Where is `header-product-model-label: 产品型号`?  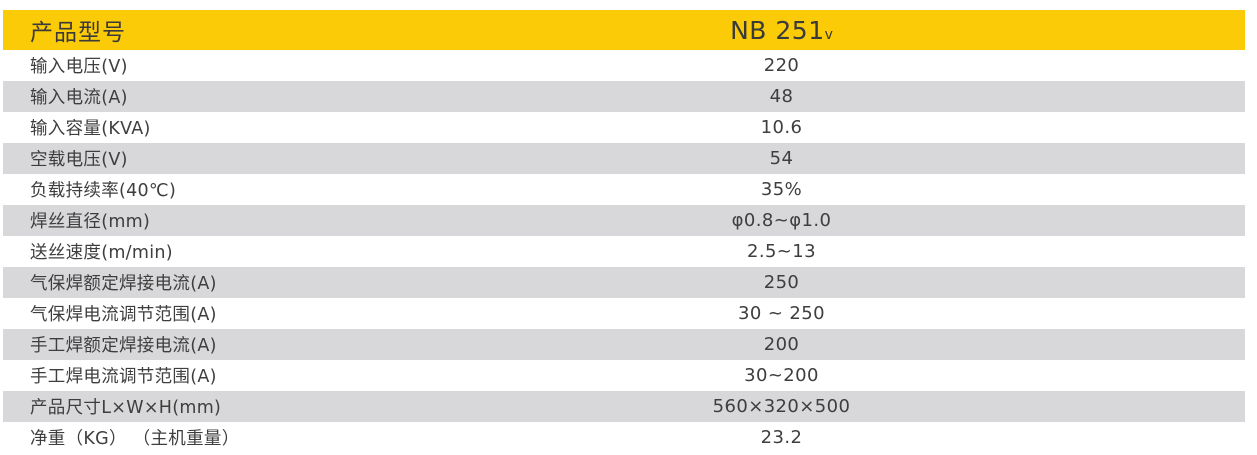
header-product-model-label: 产品型号 is located at coordinates (78, 33).